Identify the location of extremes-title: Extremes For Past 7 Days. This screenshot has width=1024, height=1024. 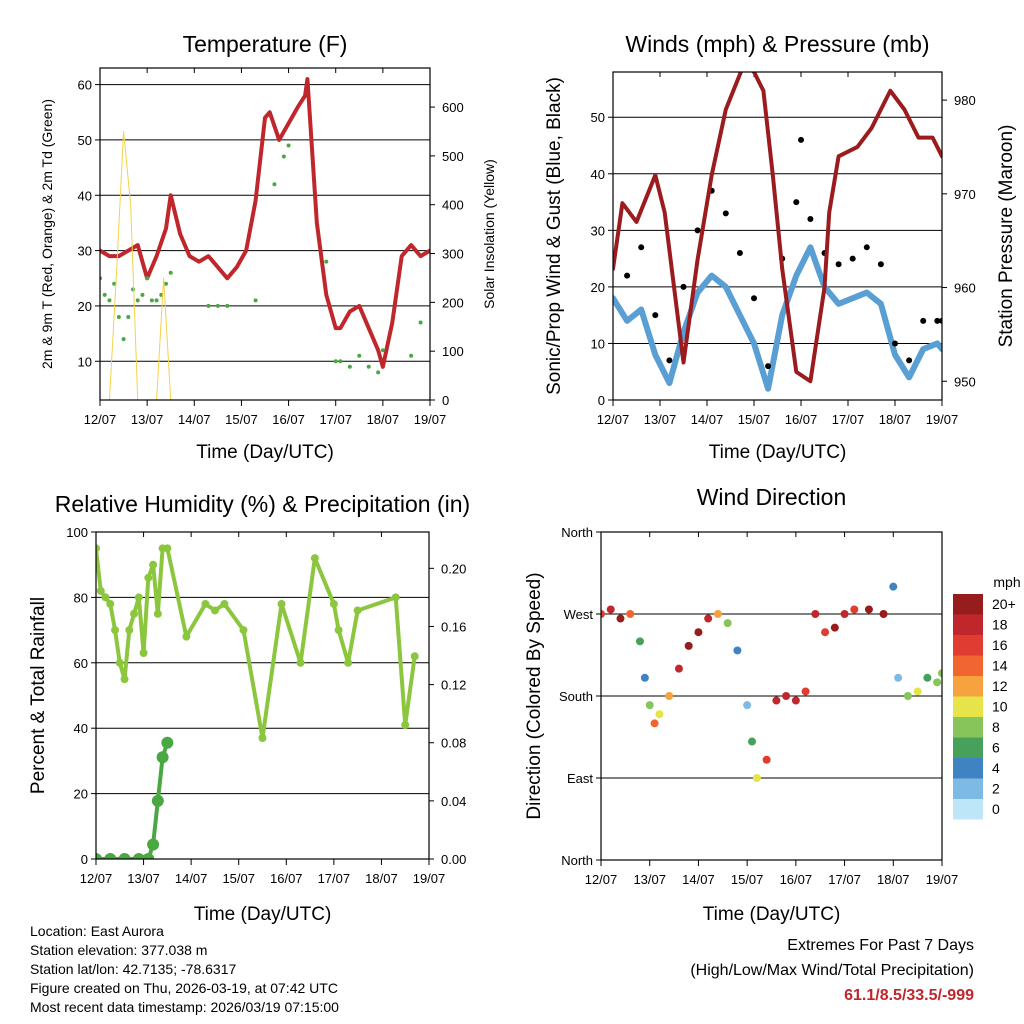
(880, 945).